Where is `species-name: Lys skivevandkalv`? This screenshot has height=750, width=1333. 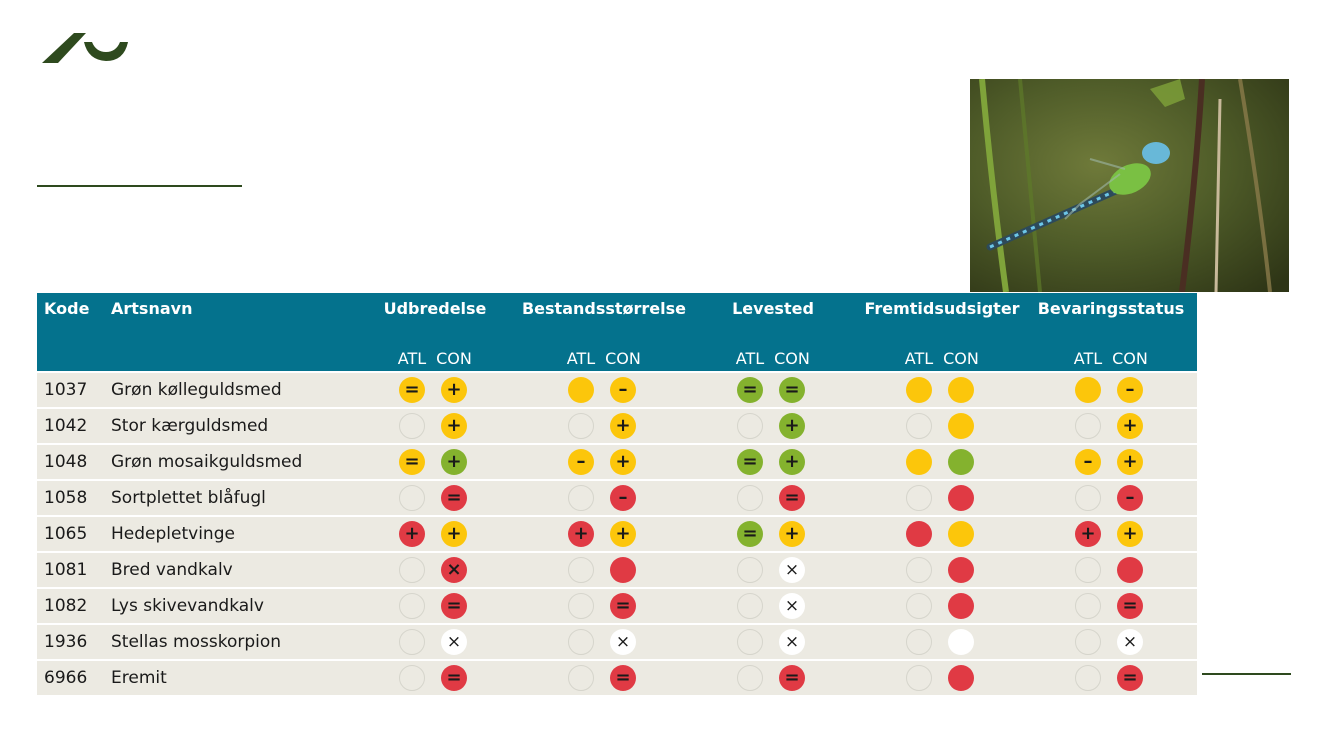
species-name: Lys skivevandkalv is located at coordinates (187, 606).